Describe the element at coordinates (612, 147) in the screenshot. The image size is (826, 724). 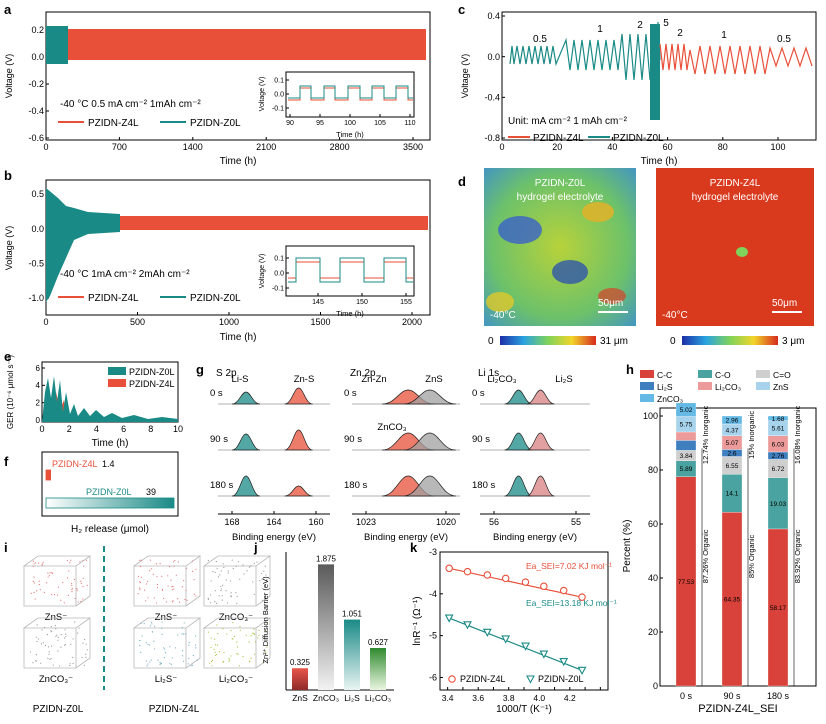
I see `x-axis-c-tick-label: 40` at that location.